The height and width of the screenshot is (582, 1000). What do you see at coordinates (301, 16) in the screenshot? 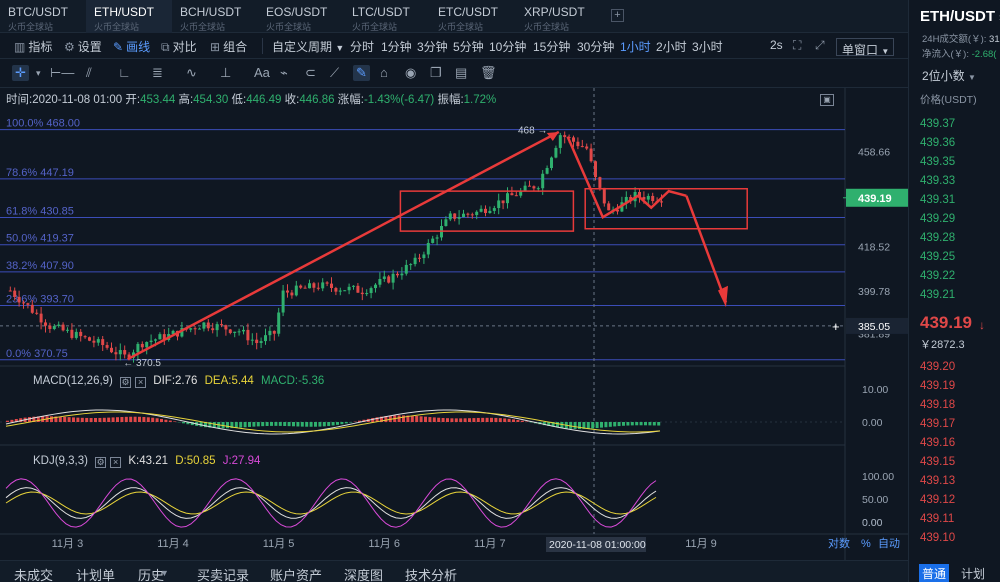
I see `tab-eos: EOS/USDT 火币全球站` at bounding box center [301, 16].